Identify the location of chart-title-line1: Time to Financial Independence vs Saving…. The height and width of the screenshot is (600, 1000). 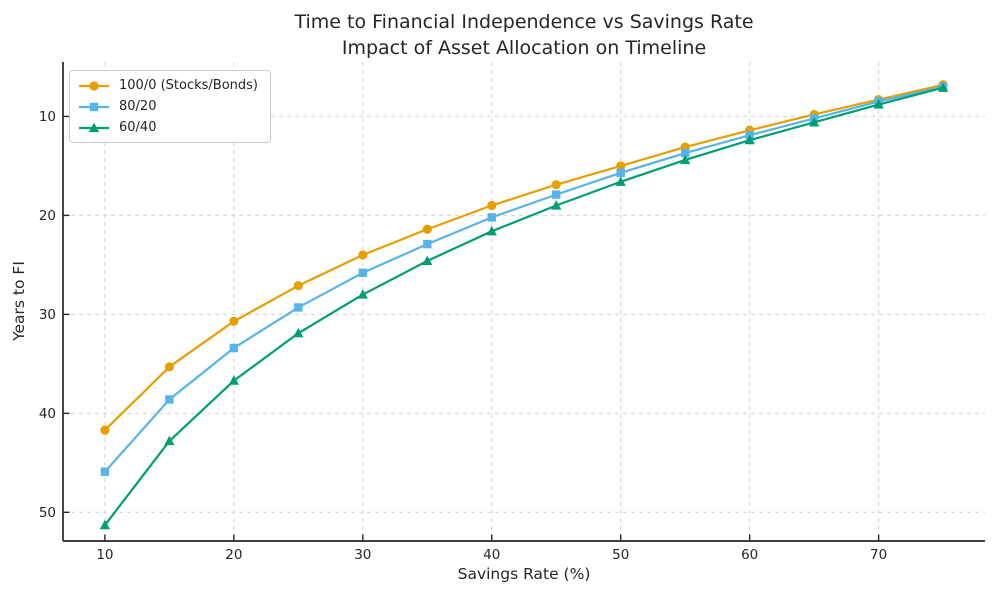
(524, 22).